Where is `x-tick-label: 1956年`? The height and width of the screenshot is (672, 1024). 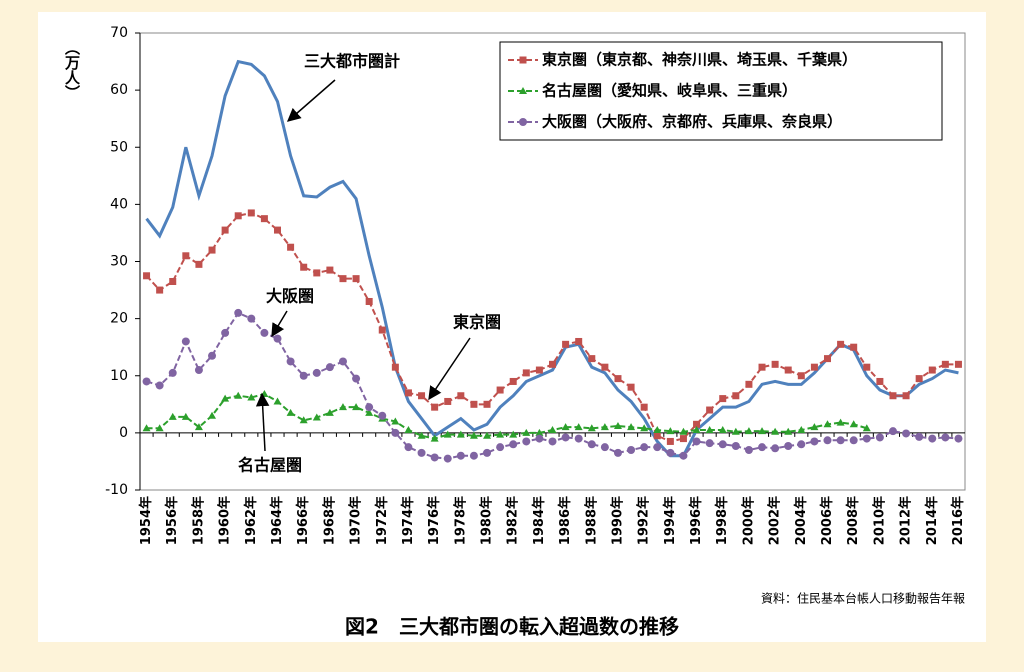
x-tick-label: 1956年 is located at coordinates (172, 520).